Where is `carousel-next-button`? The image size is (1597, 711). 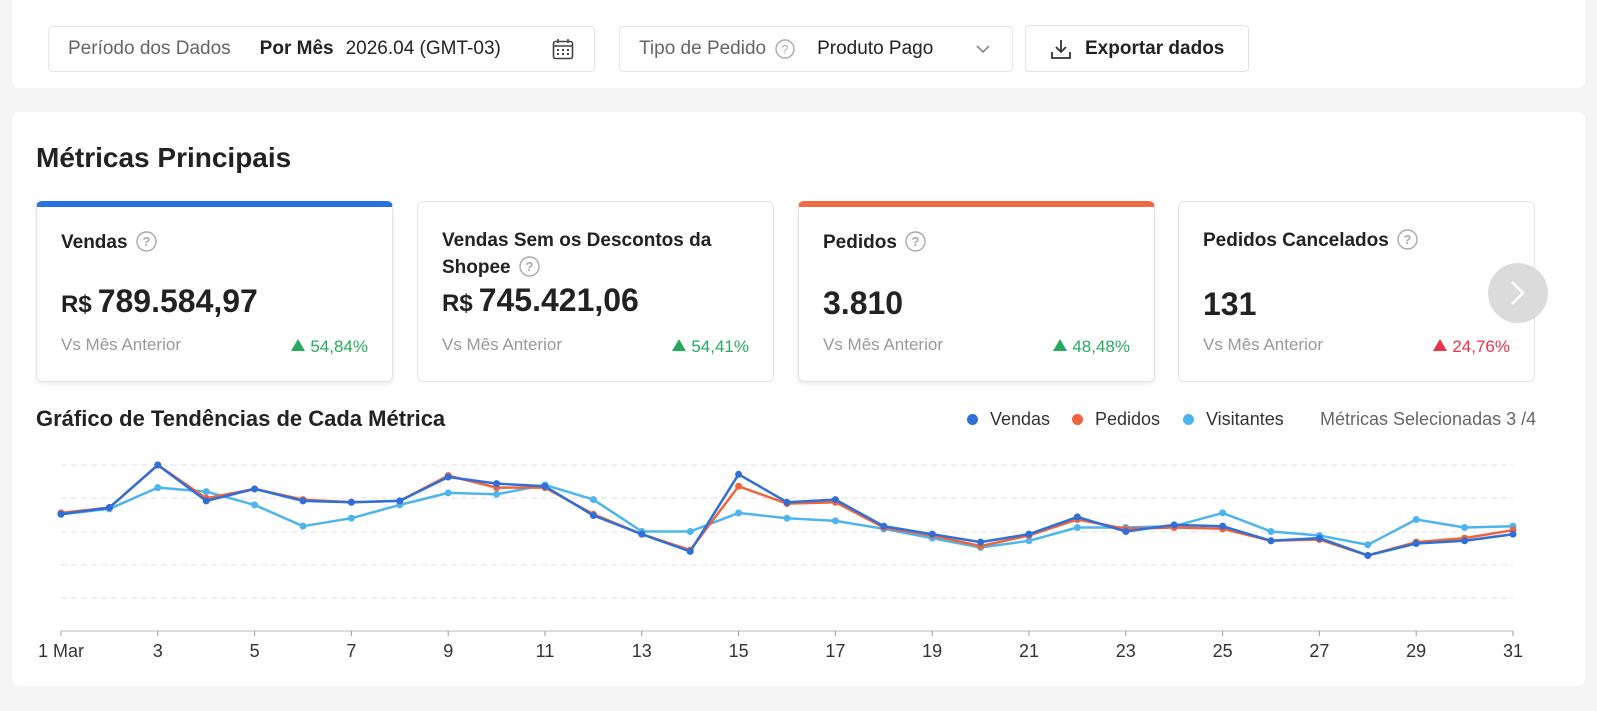 carousel-next-button is located at coordinates (1518, 293).